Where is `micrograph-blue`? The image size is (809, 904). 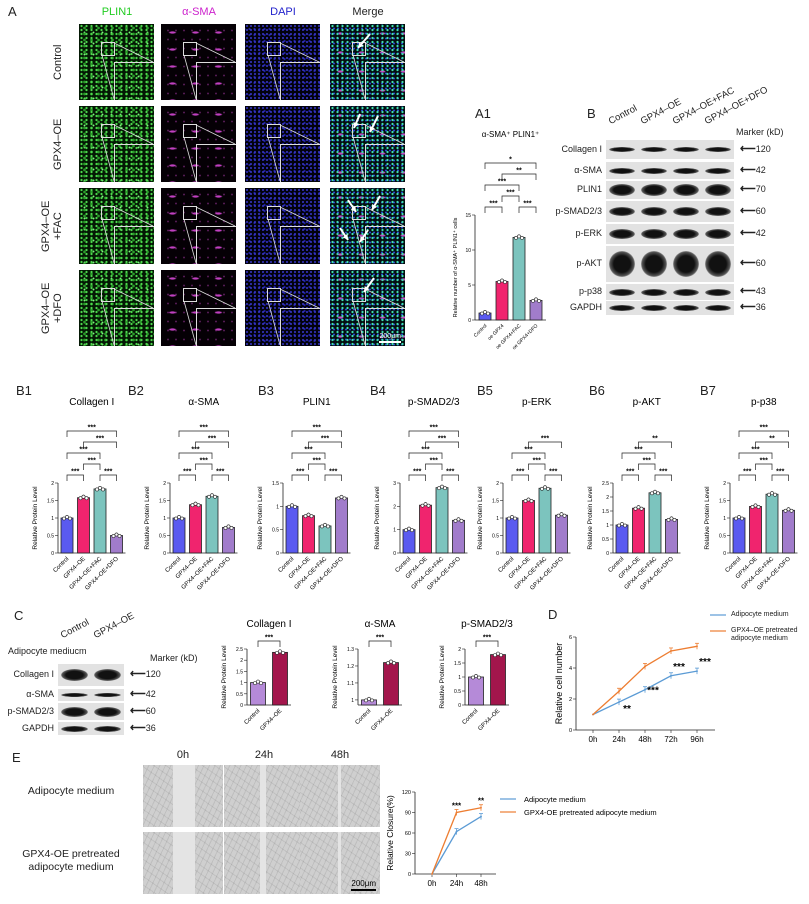 micrograph-blue is located at coordinates (282, 62).